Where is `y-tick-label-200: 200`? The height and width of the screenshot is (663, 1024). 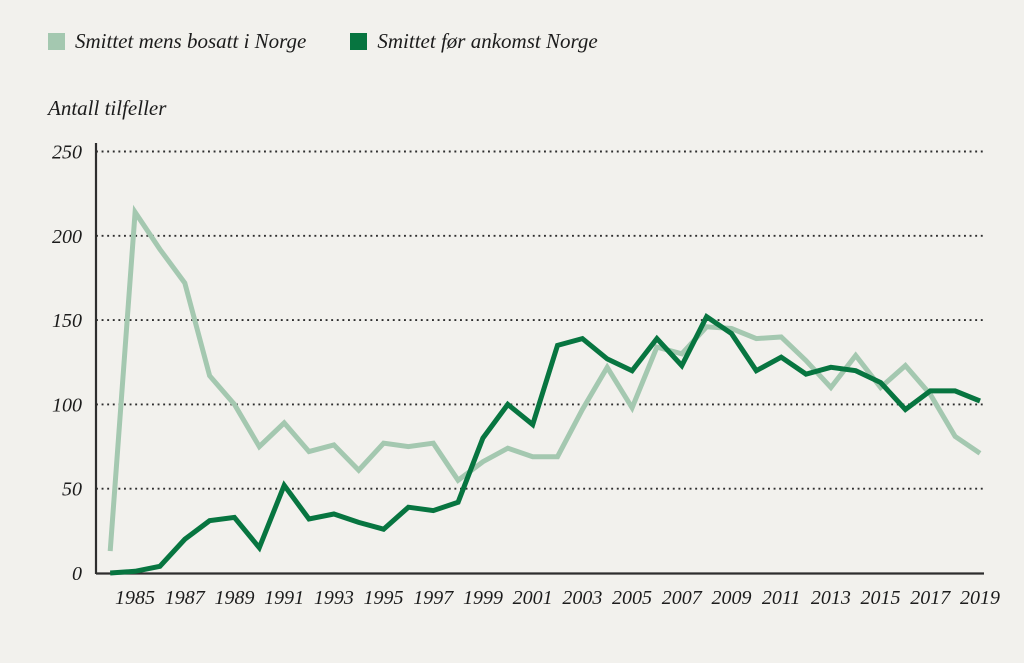 y-tick-label-200: 200 is located at coordinates (67, 237).